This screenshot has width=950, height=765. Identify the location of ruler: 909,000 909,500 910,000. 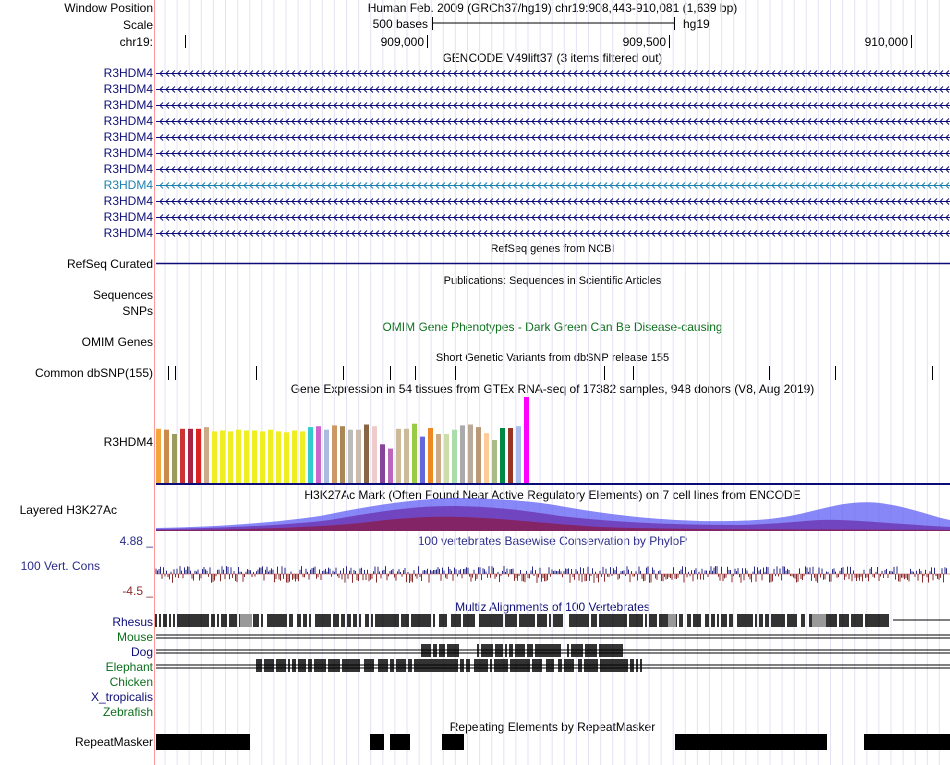
(548, 42).